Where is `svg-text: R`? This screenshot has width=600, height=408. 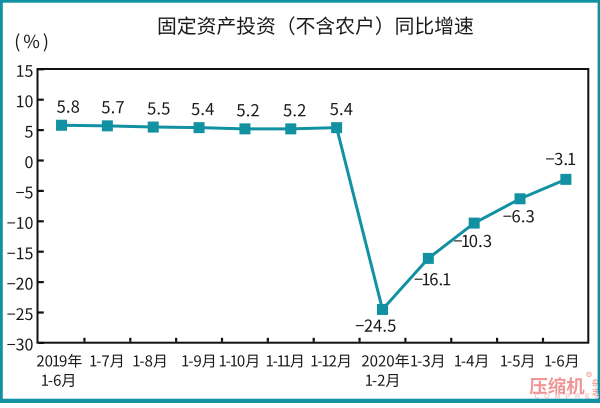 svg-text: R is located at coordinates (588, 374).